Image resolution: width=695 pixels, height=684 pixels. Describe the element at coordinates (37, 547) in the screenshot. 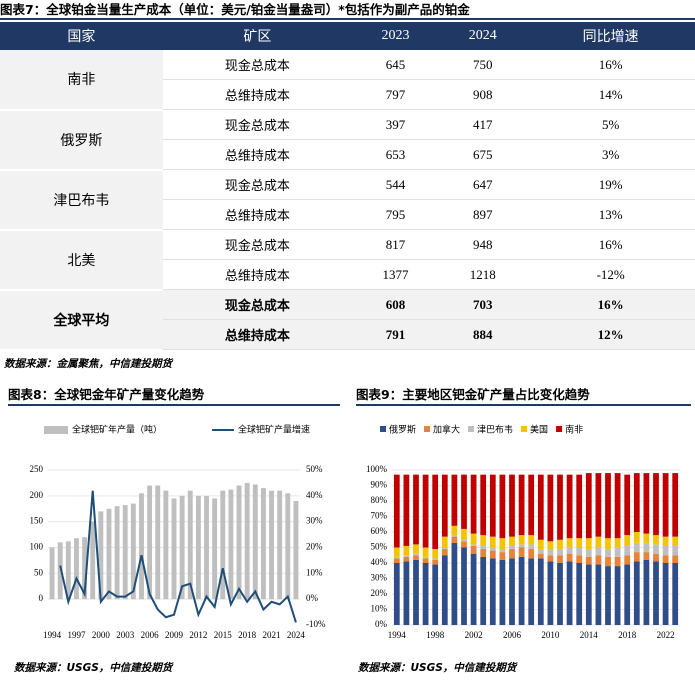

I see `y-tick-label: 100` at that location.